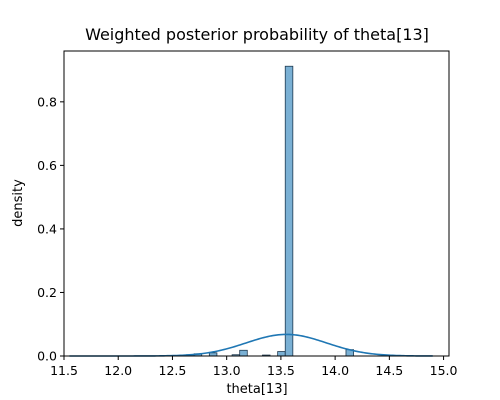  I want to click on y-tick-label: 0.0, so click(47, 356).